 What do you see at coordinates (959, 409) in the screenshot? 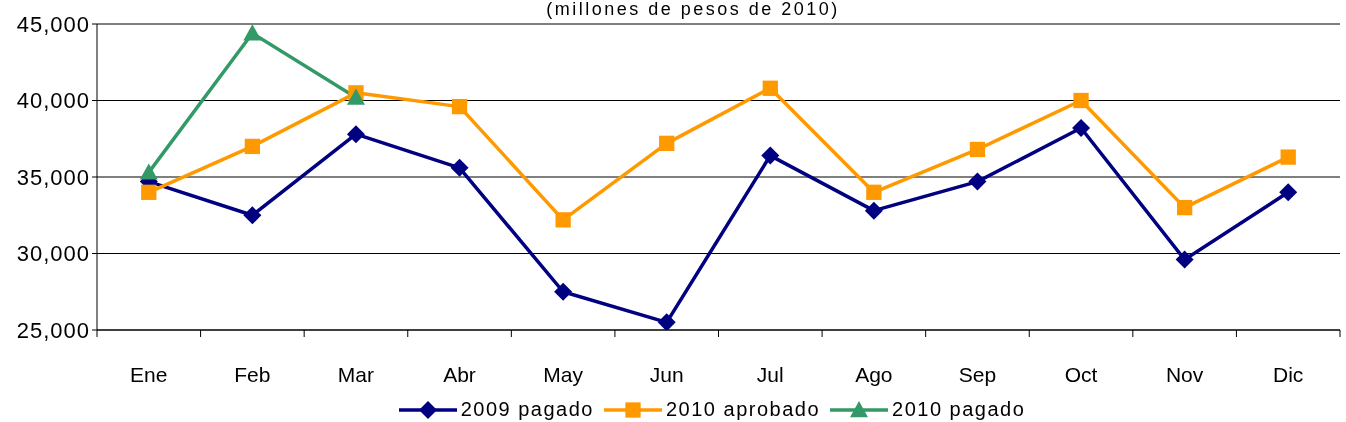
I see `legend-label: 2010 pagado` at bounding box center [959, 409].